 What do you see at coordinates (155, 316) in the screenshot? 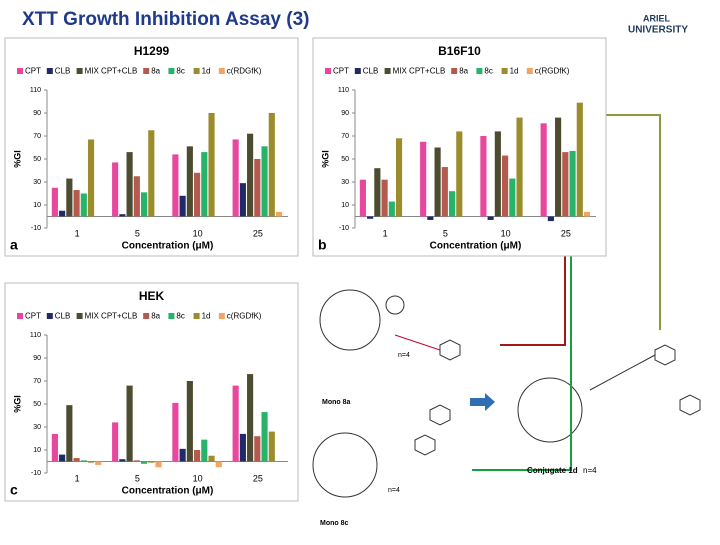
I see `legend-label: 8a` at bounding box center [155, 316].